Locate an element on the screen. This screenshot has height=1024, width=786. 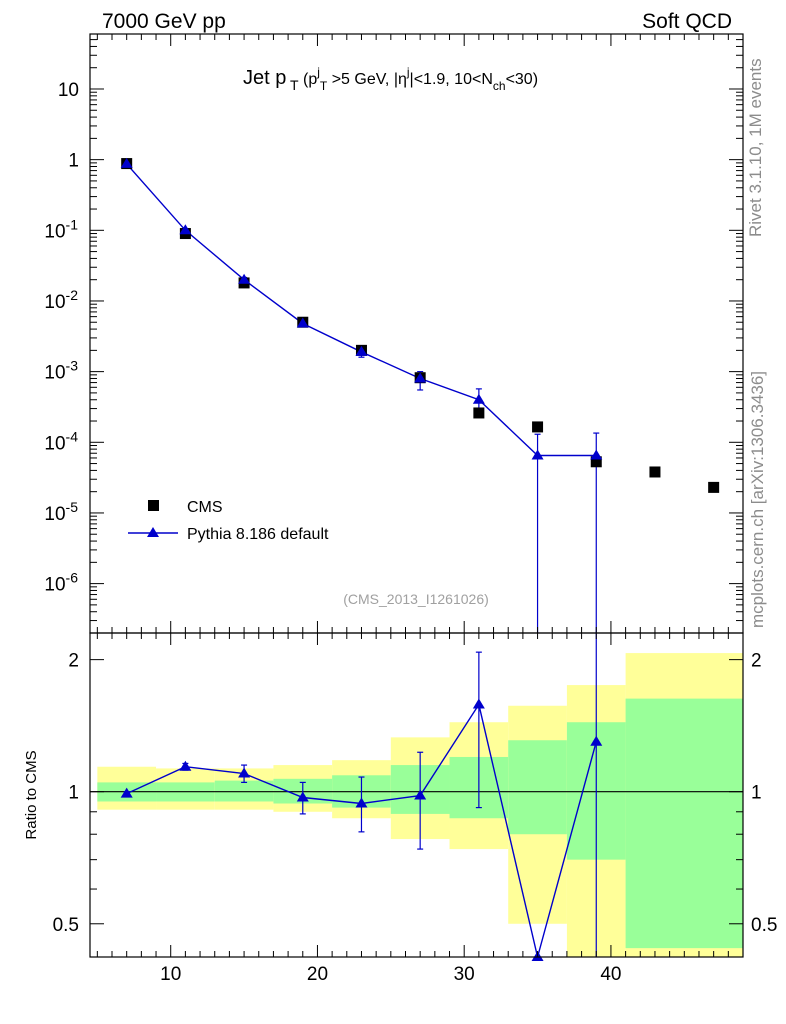
legend-pythia-marker is located at coordinates (153, 532).